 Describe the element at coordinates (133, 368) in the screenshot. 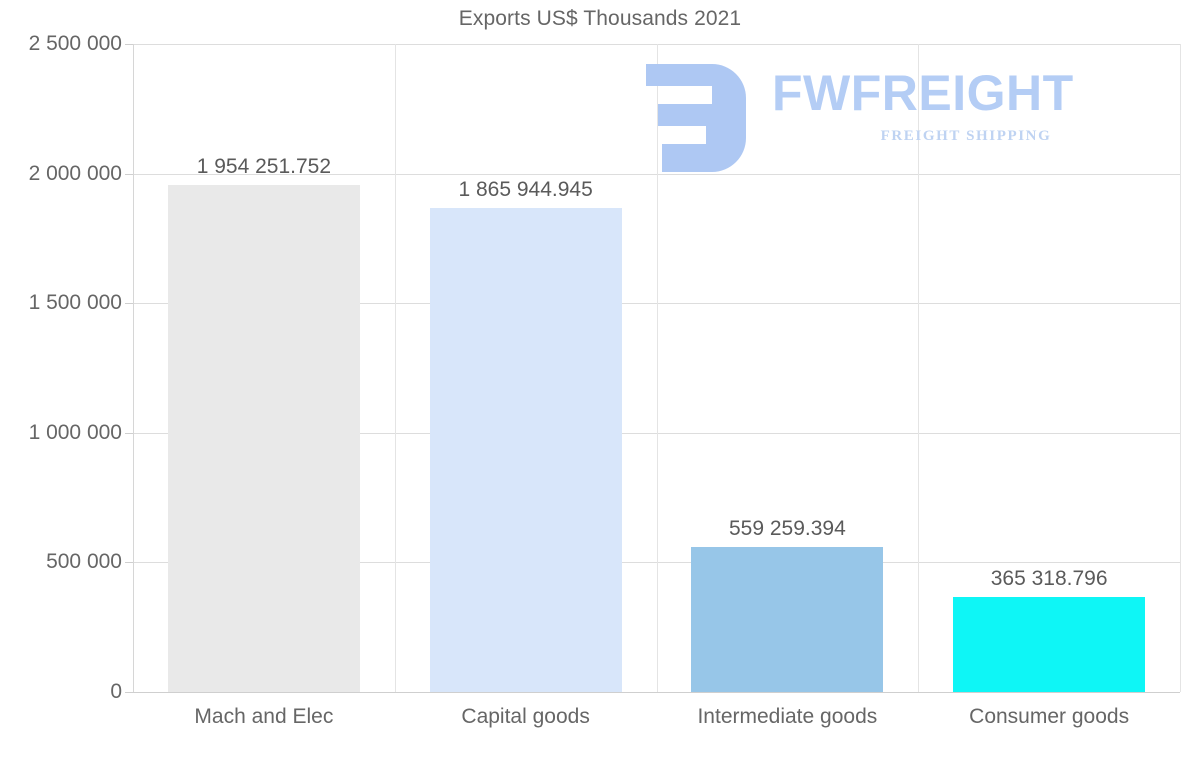

I see `y-axis-line` at that location.